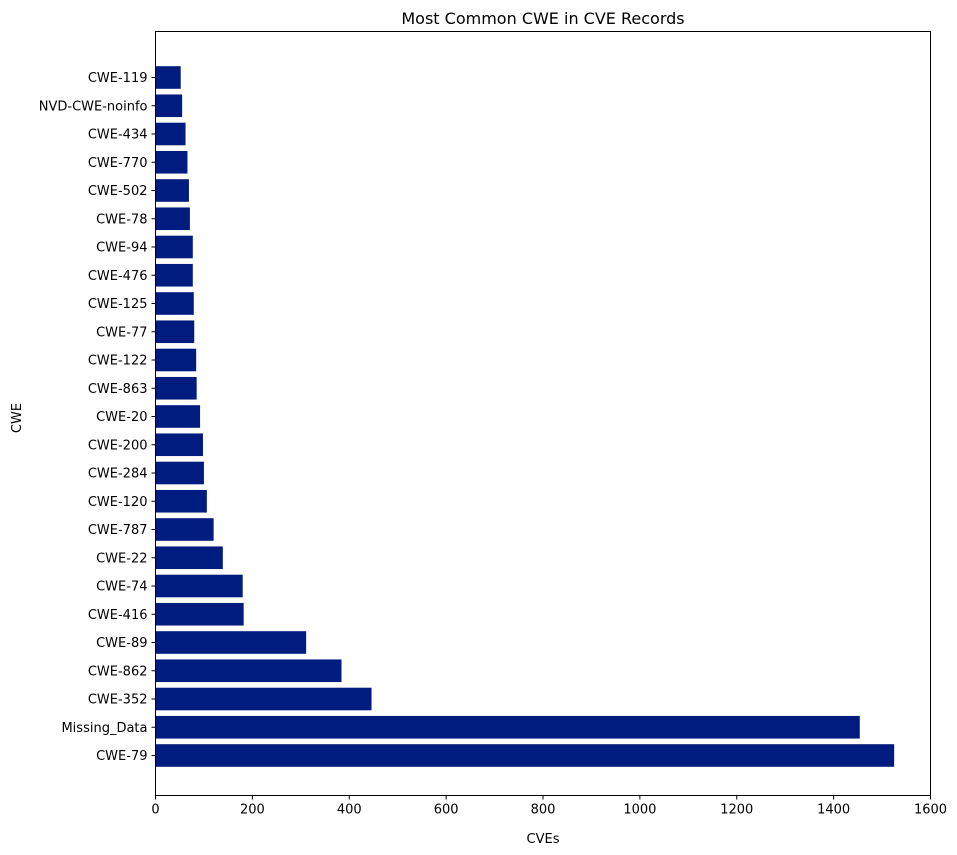 The image size is (957, 855). Describe the element at coordinates (118, 135) in the screenshot. I see `y-tick-label: CWE-434` at that location.